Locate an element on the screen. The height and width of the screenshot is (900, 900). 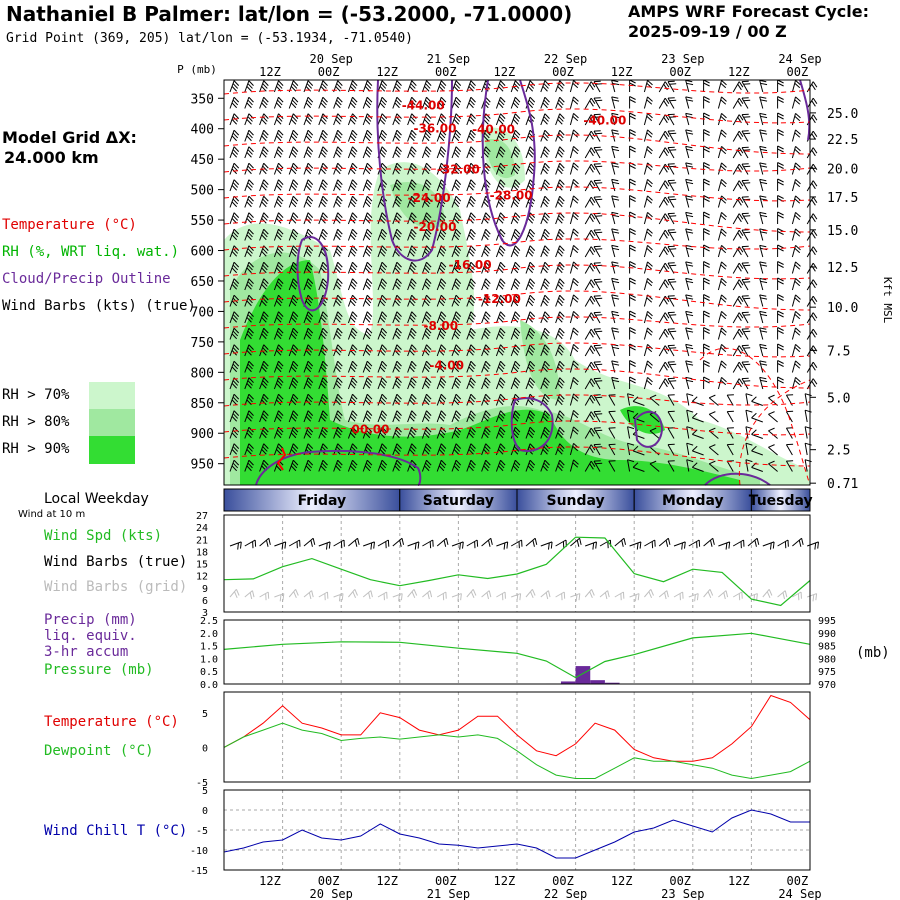
isotherm is located at coordinates (517, 456).